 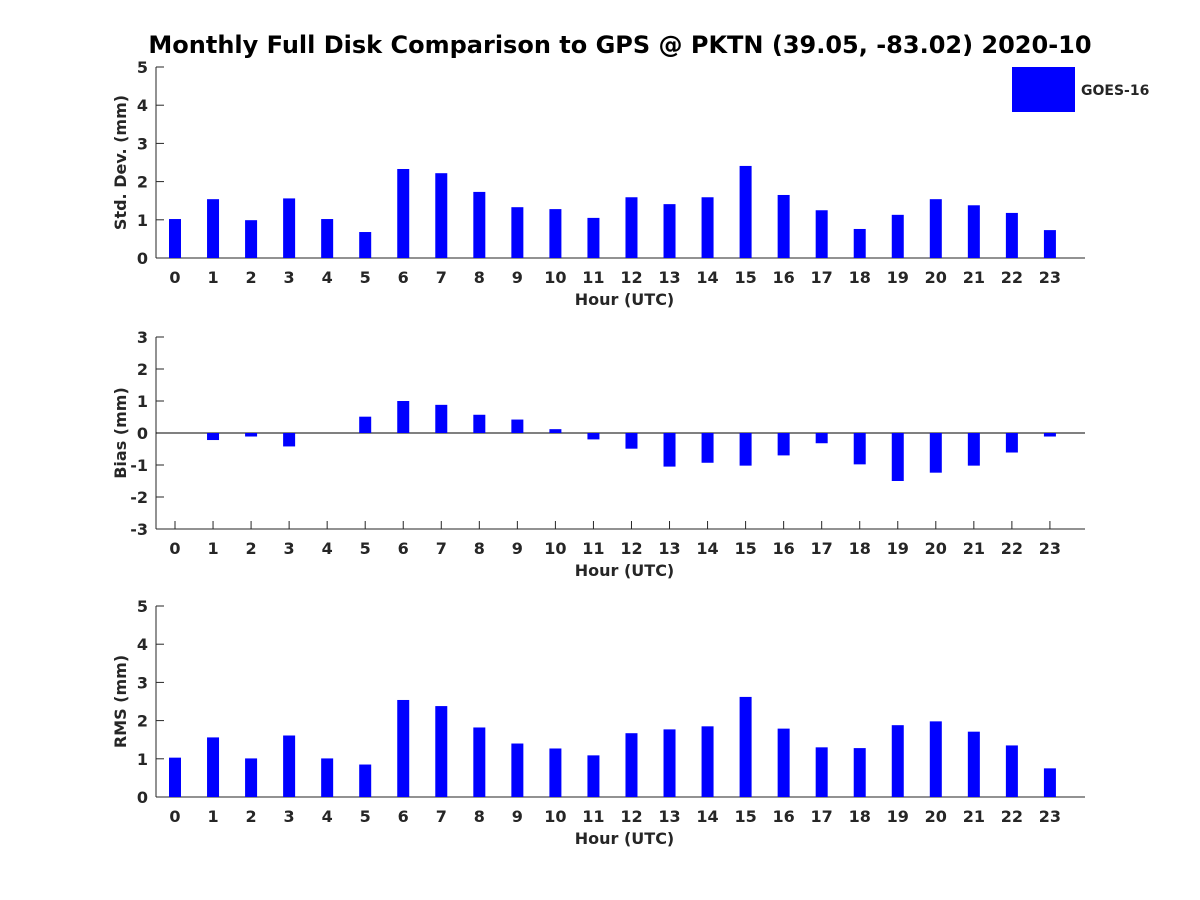 What do you see at coordinates (1115, 91) in the screenshot?
I see `legend-label: GOES-16` at bounding box center [1115, 91].